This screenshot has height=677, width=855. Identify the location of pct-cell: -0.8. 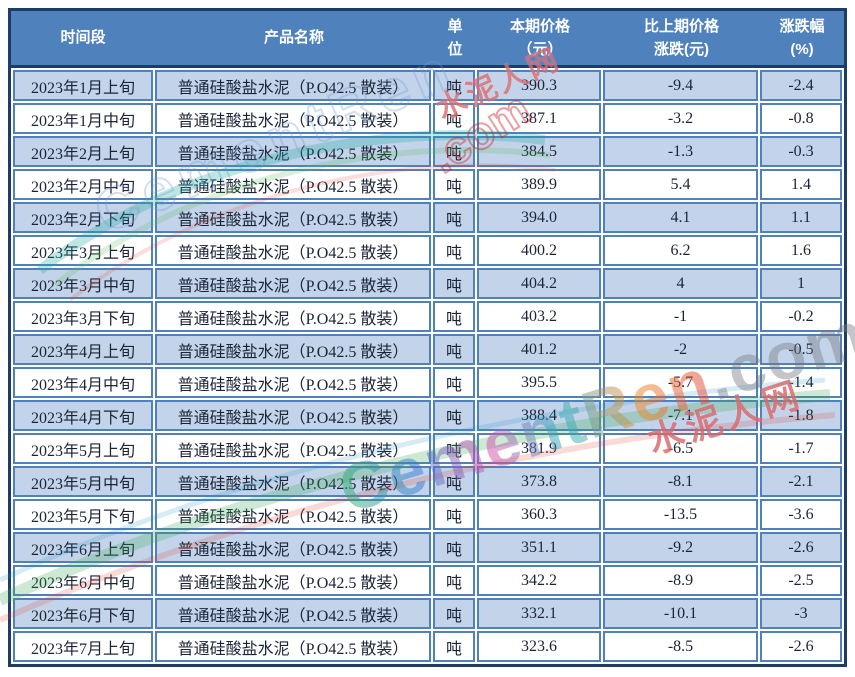
(801, 118).